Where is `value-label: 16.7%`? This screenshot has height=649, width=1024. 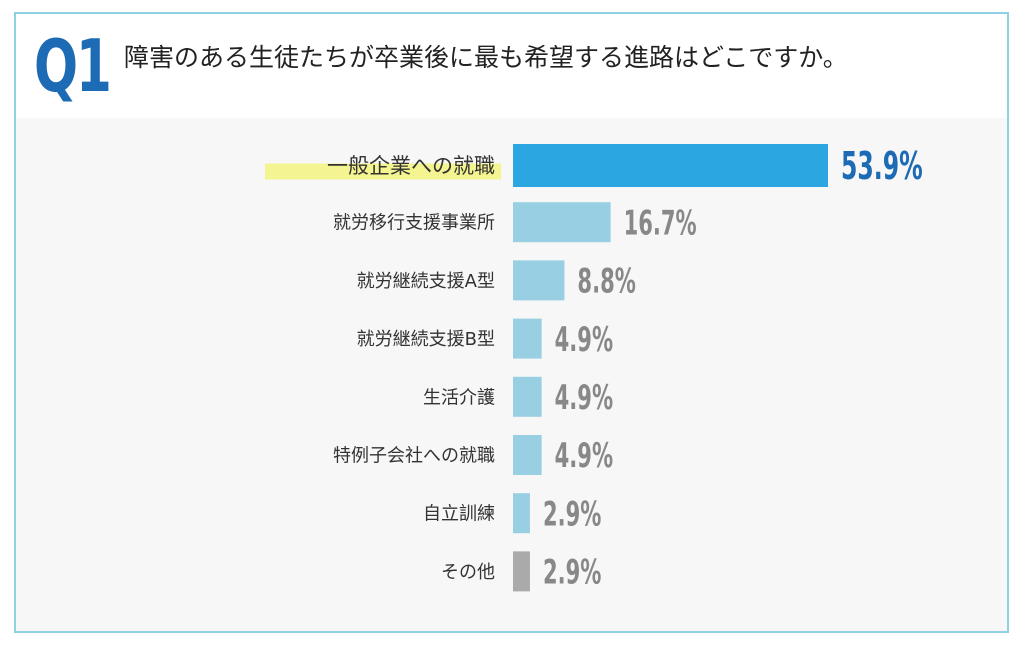
value-label: 16.7% is located at coordinates (660, 223).